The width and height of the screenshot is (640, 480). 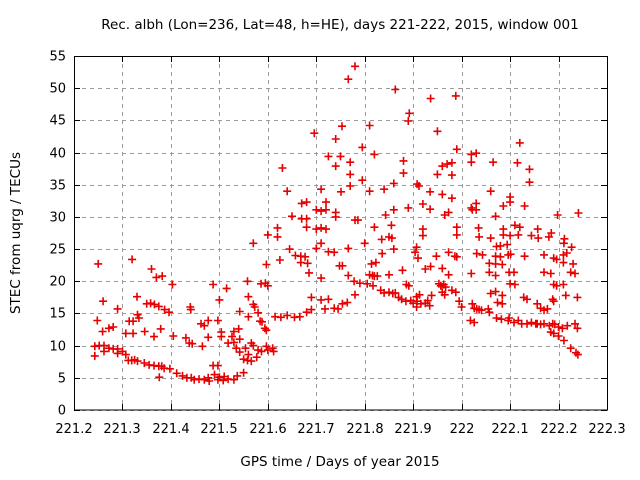 What do you see at coordinates (57, 282) in the screenshot?
I see `y-tick-label: 20` at bounding box center [57, 282].